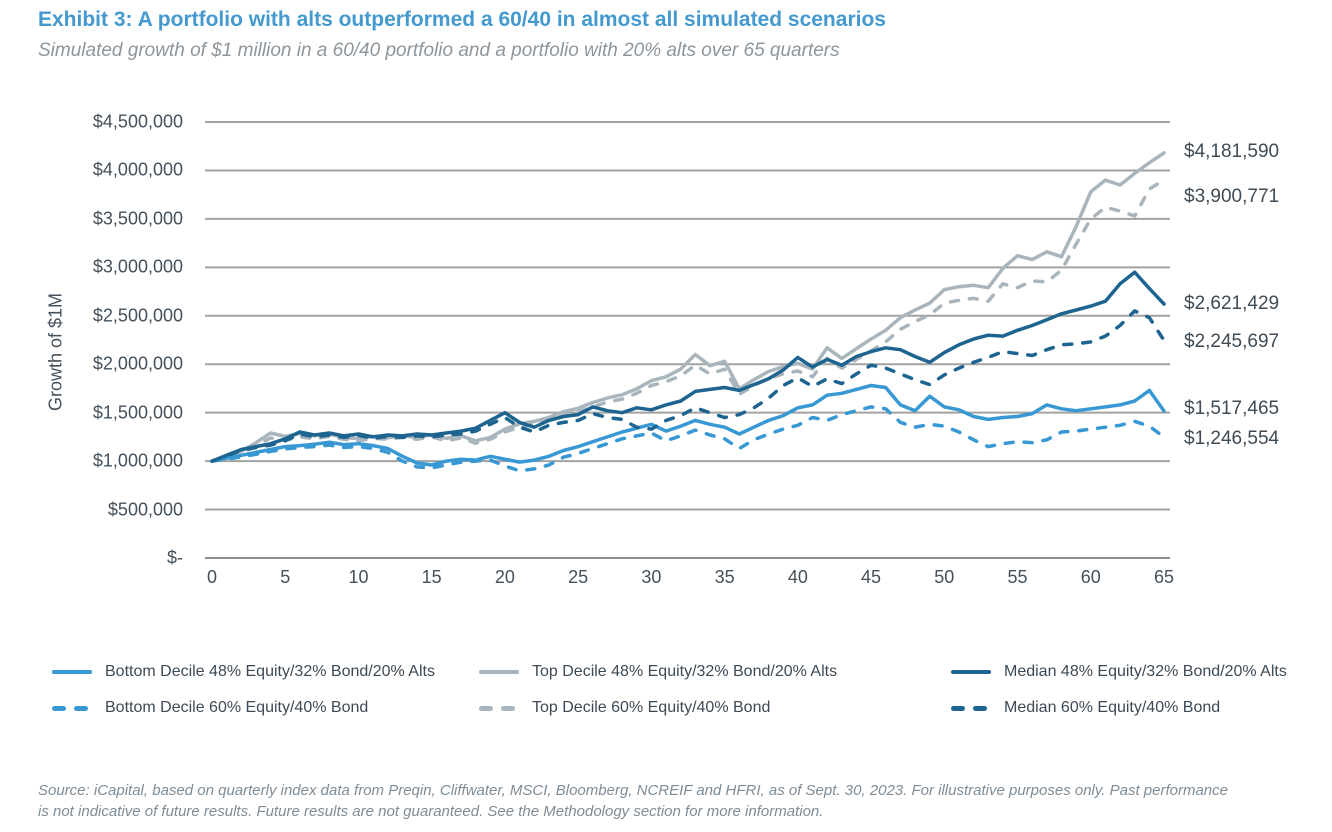 The image size is (1332, 832). Describe the element at coordinates (651, 577) in the screenshot. I see `x-tick-label: 30` at that location.